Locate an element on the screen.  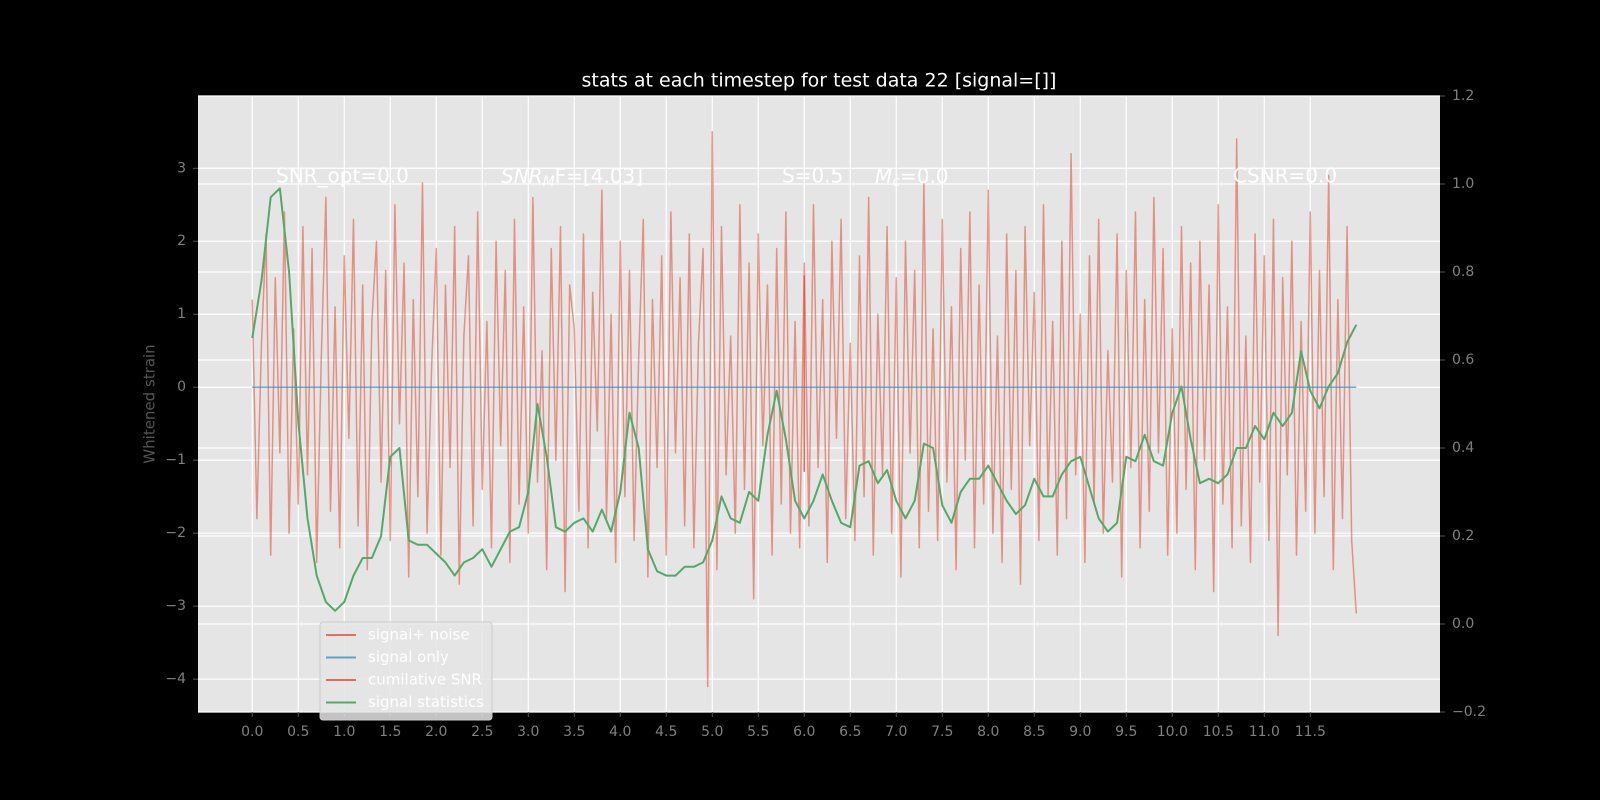
x-tick-label: 7.5 is located at coordinates (942, 732).